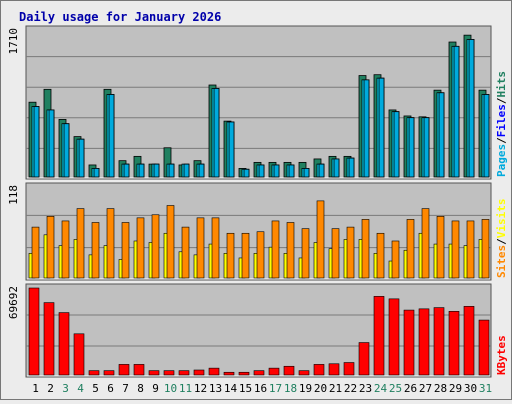 The image size is (512, 404). What do you see at coordinates (381, 388) in the screenshot?
I see `x-tick-label-day-24: 24` at bounding box center [381, 388].